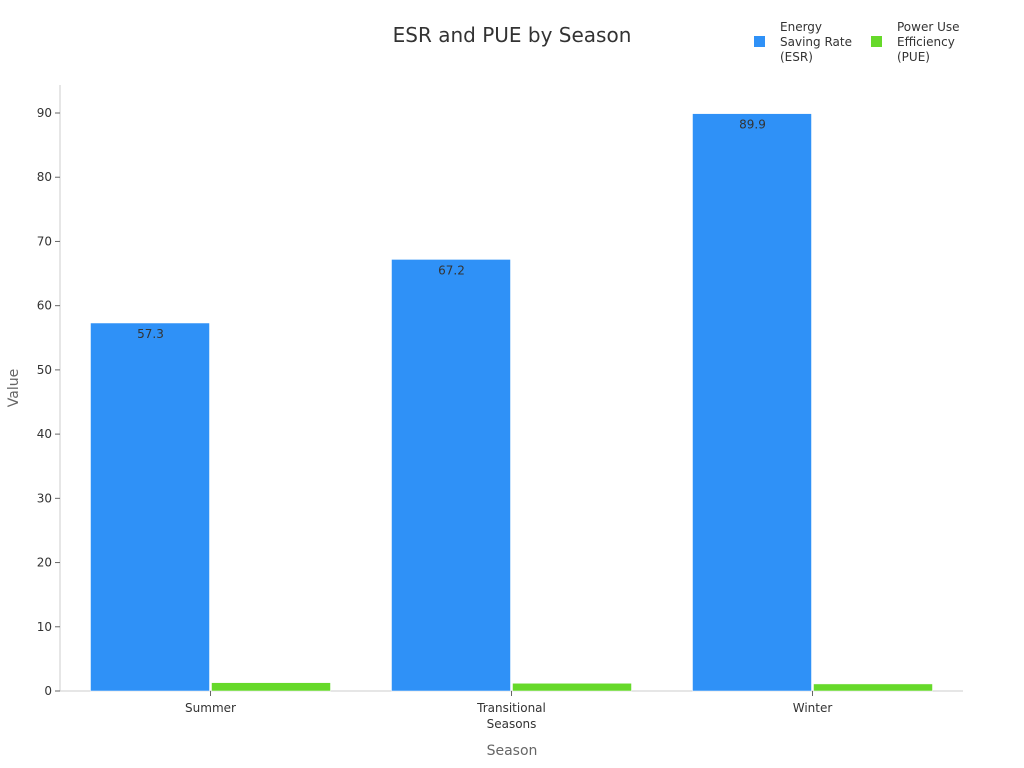  What do you see at coordinates (44, 113) in the screenshot?
I see `y-tick-label: 90` at bounding box center [44, 113].